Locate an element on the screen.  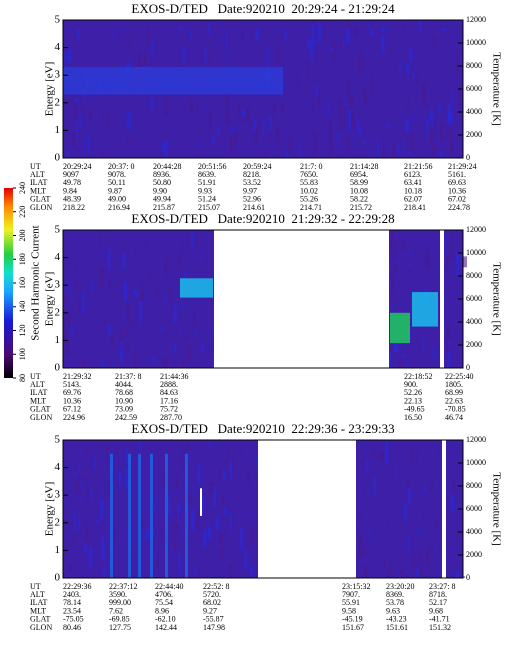
row-label: ILAT is located at coordinates (38, 602).